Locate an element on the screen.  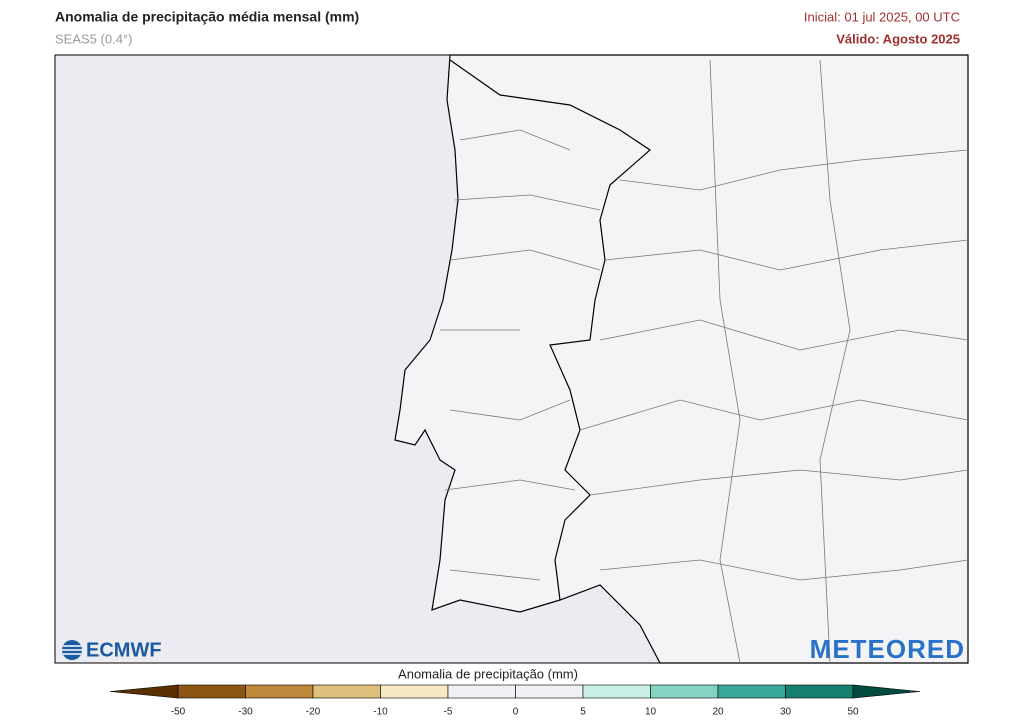
colorbar-tick-label: 20 is located at coordinates (718, 712).